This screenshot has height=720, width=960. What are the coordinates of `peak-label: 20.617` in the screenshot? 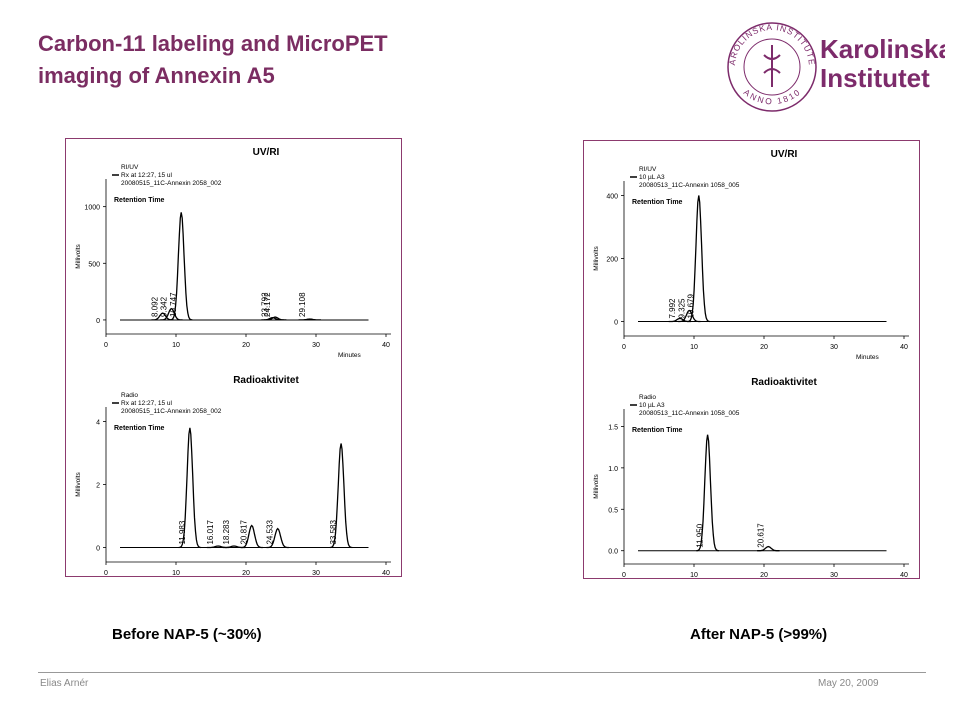 It's located at (760, 535).